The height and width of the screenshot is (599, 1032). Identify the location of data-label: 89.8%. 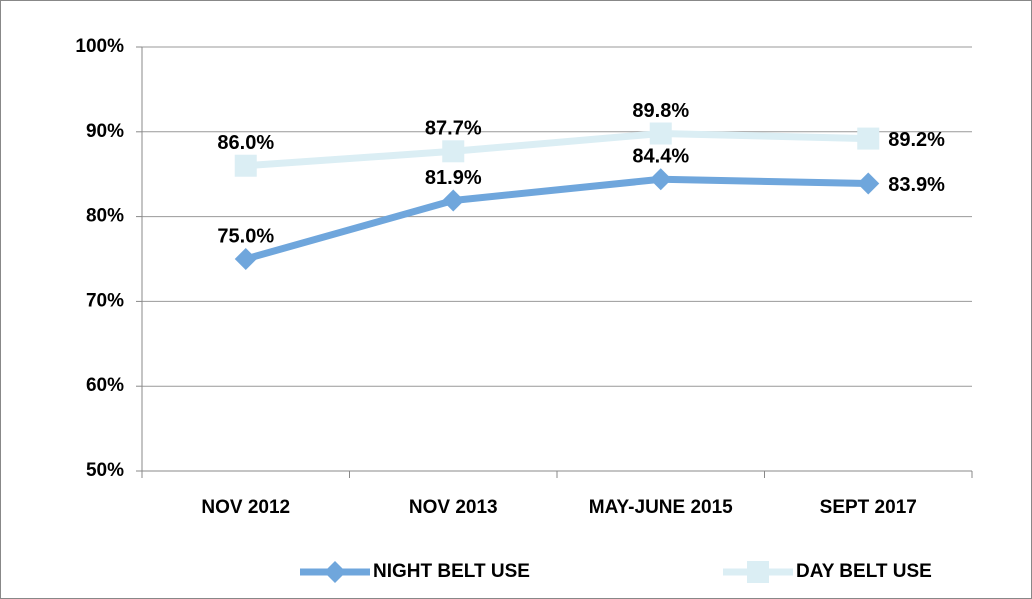
(660, 111).